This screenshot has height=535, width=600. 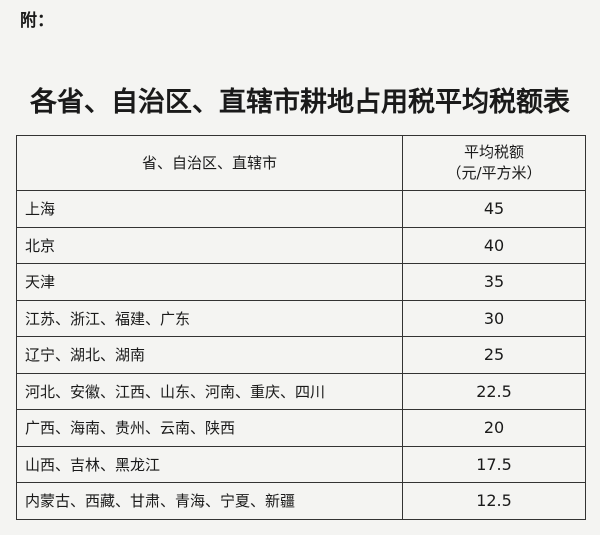 I want to click on table-row: 广西、海南、贵州、云南、陕西 20, so click(x=301, y=428).